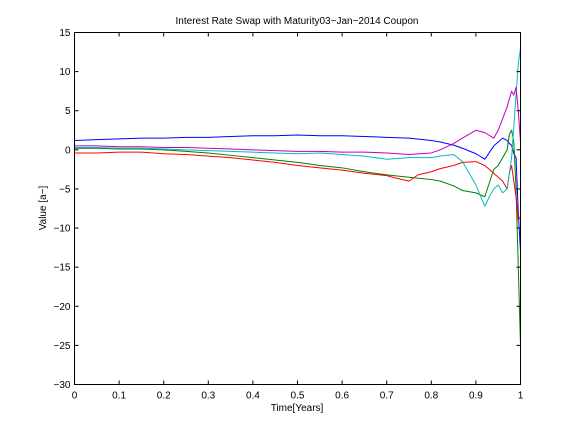  Describe the element at coordinates (521, 396) in the screenshot. I see `x-tick-label: 1` at that location.